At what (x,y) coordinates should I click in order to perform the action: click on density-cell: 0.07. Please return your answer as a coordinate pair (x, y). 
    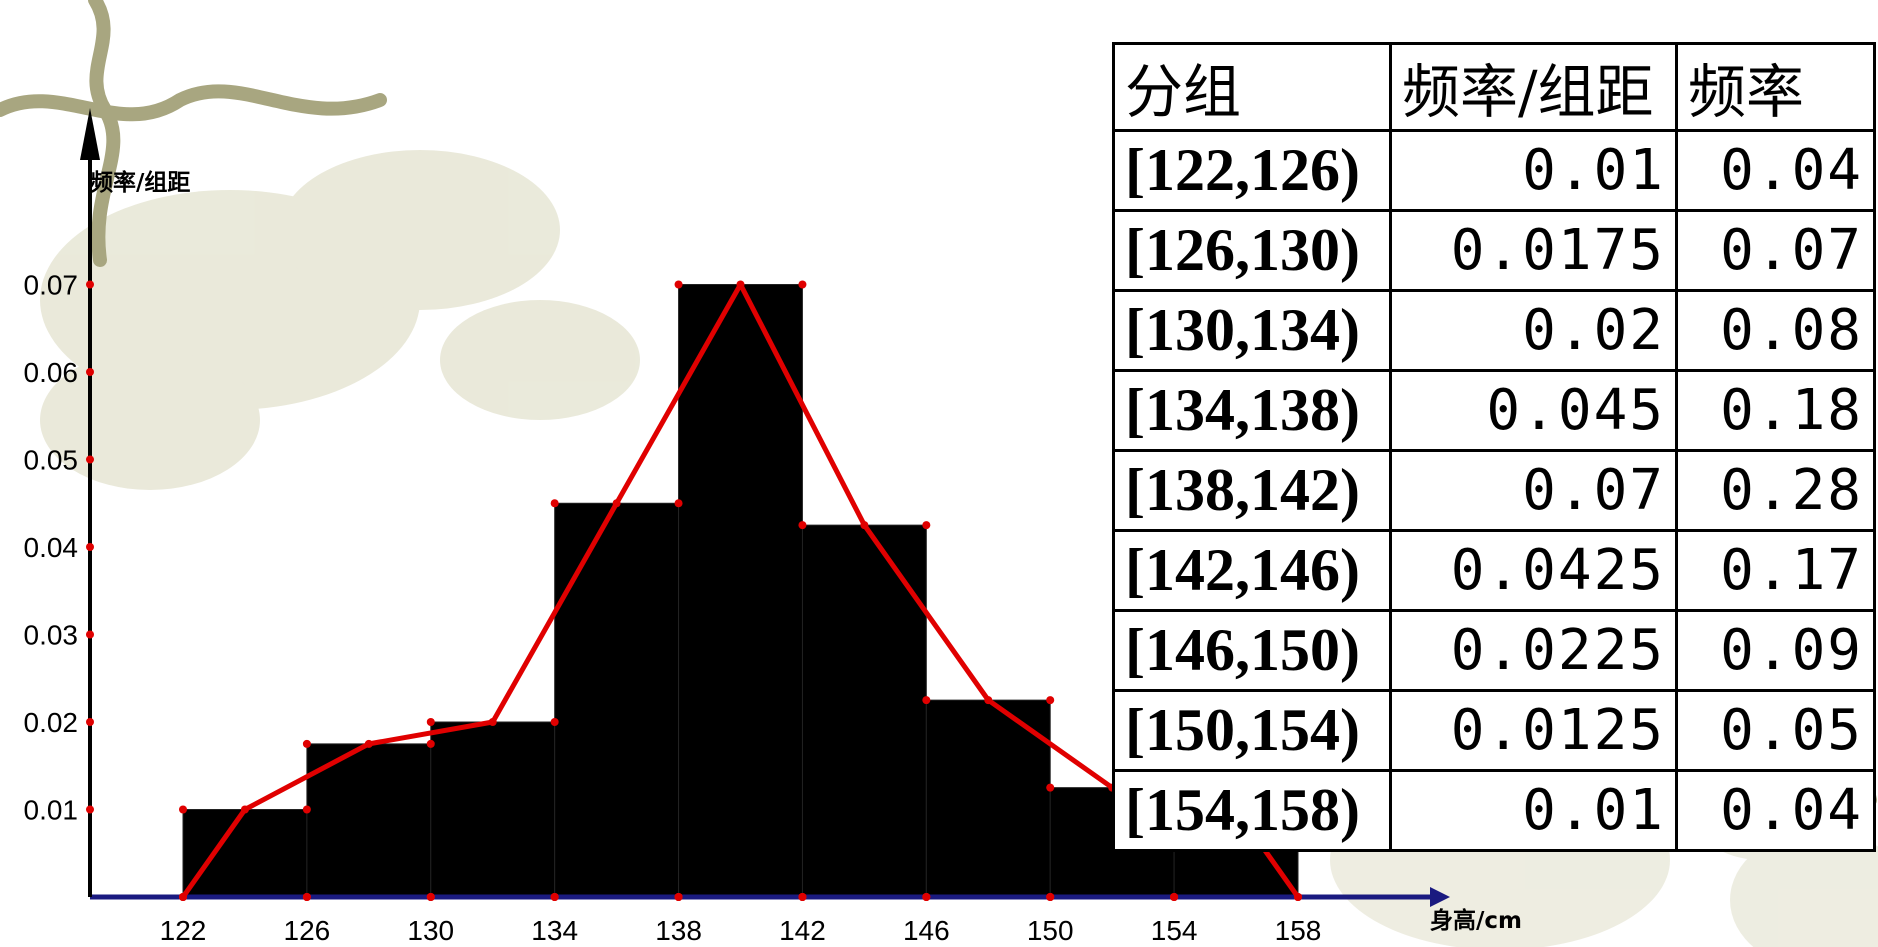
    Looking at the image, I should click on (1533, 490).